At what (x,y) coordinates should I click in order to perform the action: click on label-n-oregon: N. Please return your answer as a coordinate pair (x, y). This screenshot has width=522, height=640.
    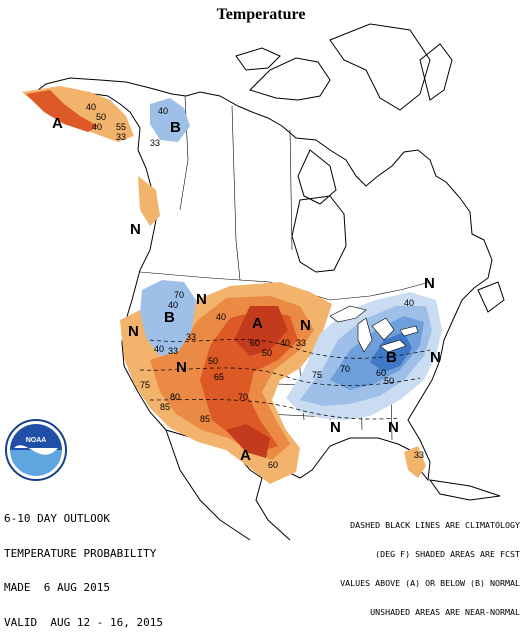
    Looking at the image, I should click on (133, 331).